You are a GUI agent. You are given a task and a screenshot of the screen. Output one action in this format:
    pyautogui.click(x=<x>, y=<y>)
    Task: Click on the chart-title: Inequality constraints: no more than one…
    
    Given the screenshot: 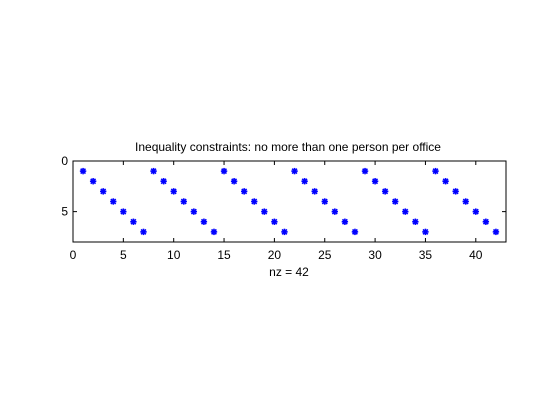 What is the action you would take?
    pyautogui.click(x=288, y=147)
    